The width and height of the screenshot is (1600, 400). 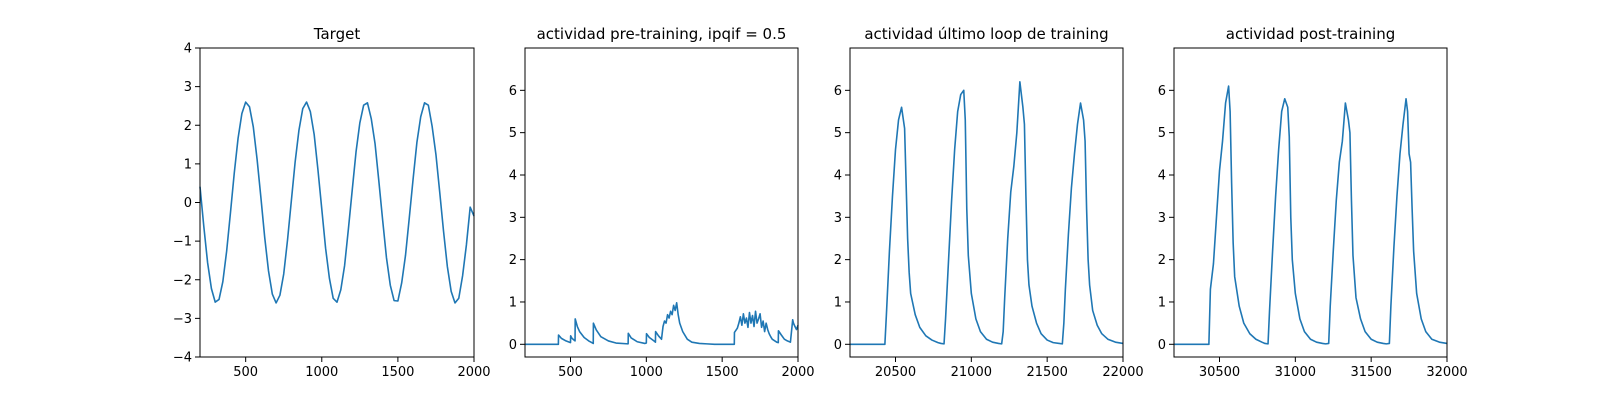 I want to click on panel-title: actividad último loop de training, so click(x=986, y=34).